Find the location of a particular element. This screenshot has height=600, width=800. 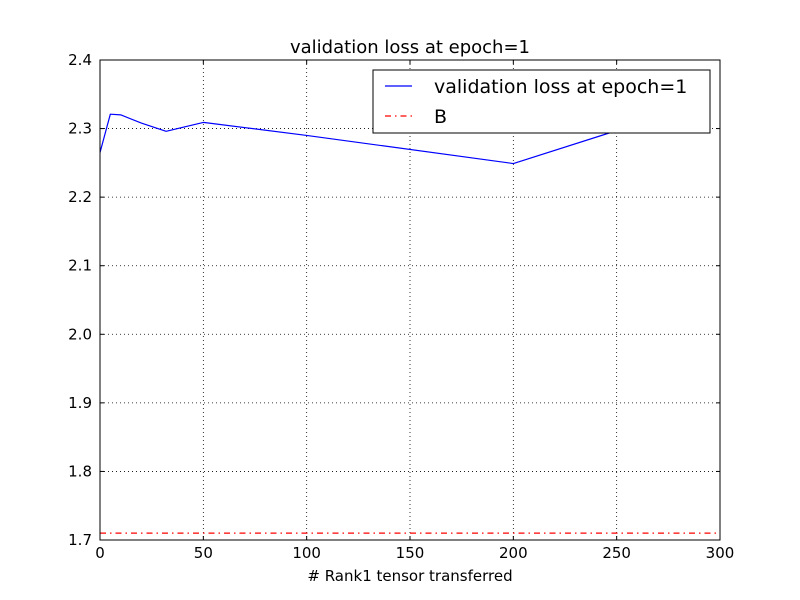

y-tick-label: 2.1 is located at coordinates (80, 266).